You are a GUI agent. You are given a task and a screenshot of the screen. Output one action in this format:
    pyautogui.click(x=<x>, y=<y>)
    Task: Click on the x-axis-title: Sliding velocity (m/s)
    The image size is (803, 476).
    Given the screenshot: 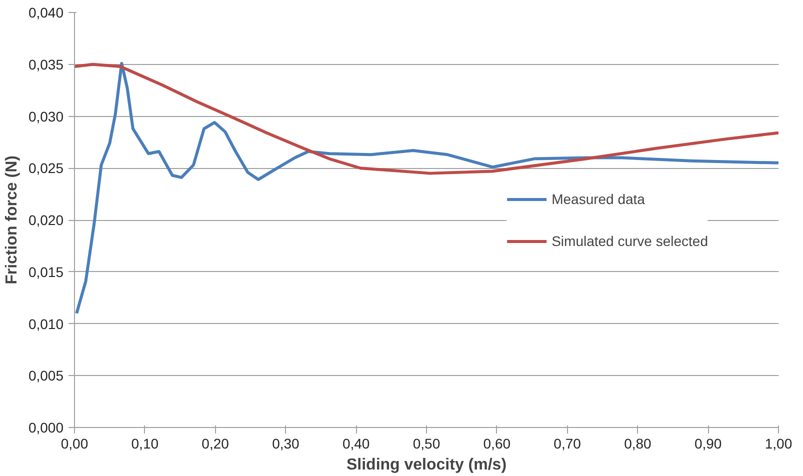 What is the action you would take?
    pyautogui.click(x=426, y=465)
    